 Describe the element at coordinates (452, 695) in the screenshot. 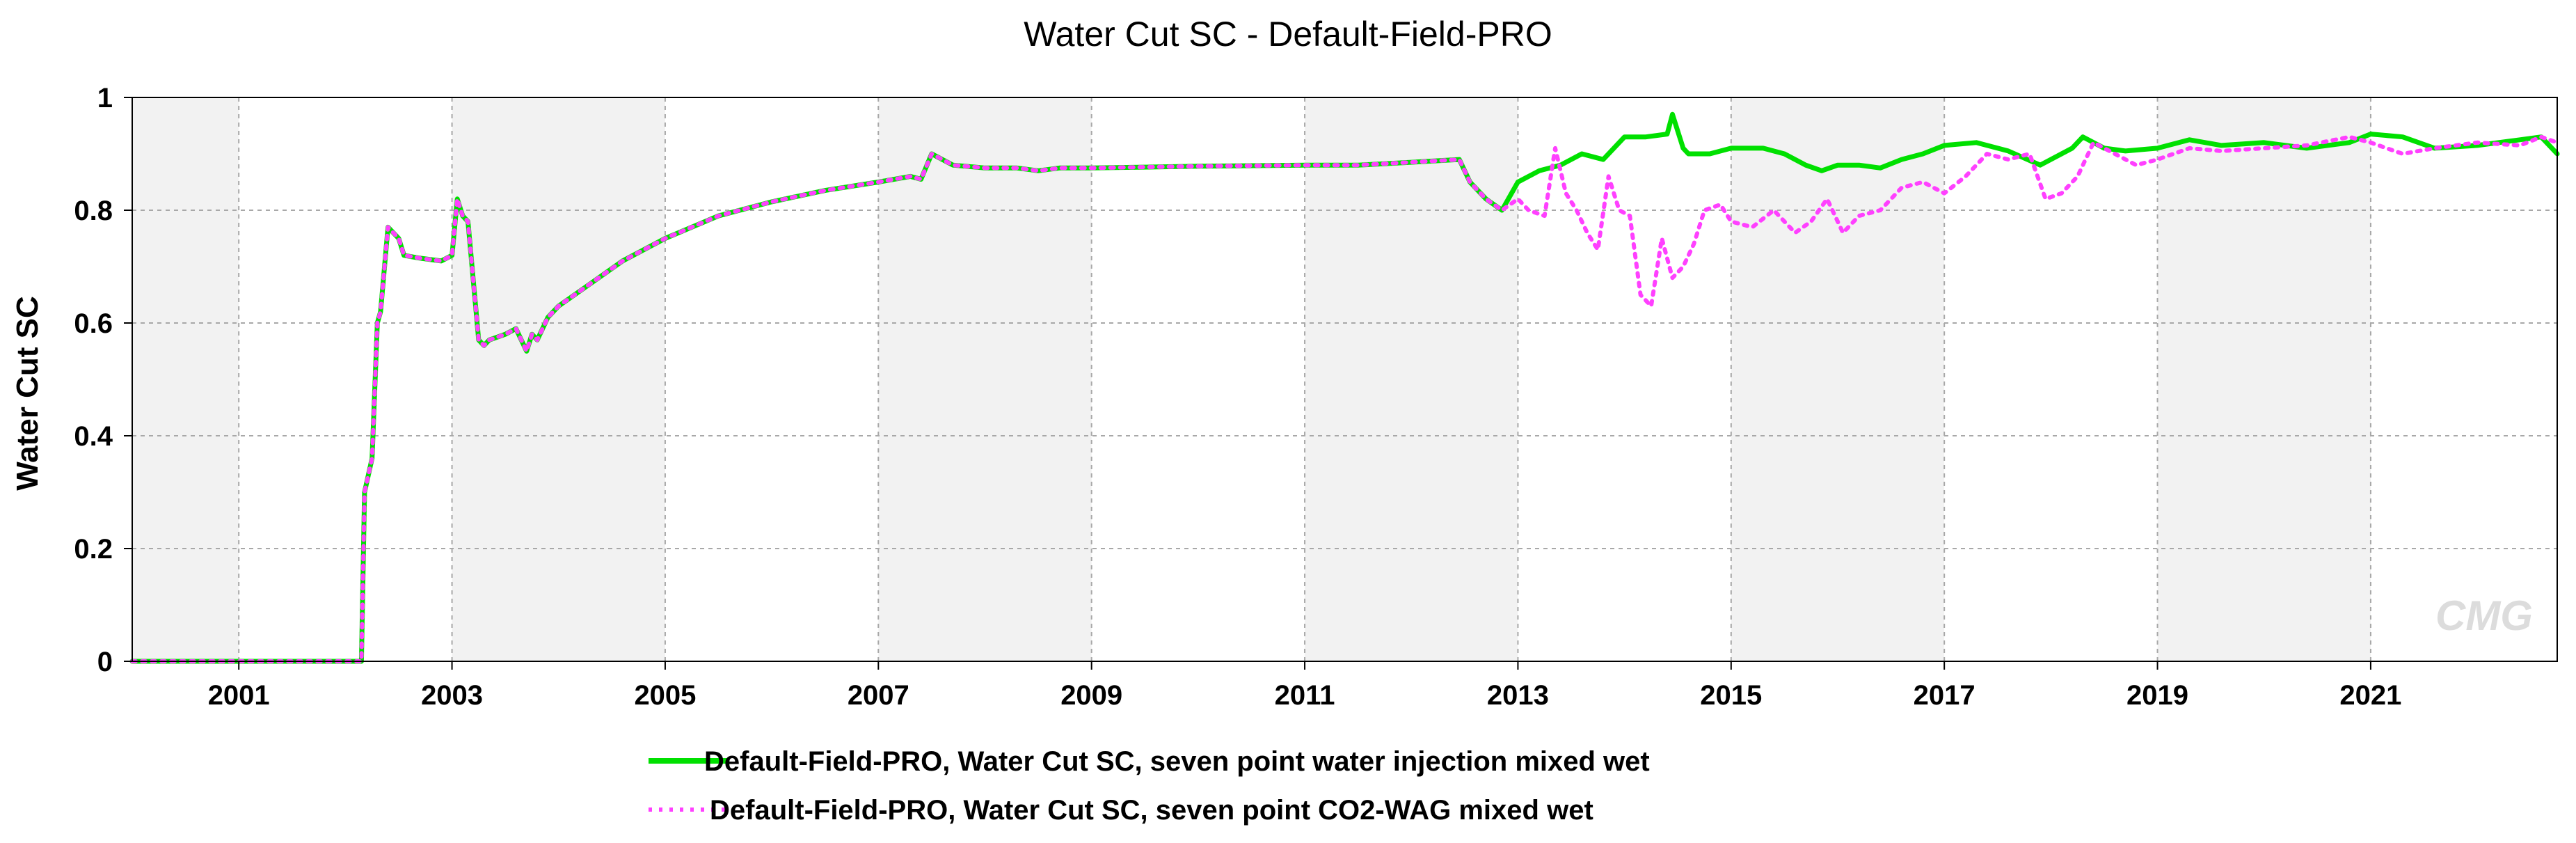

I see `x-tick-label: 2003` at that location.